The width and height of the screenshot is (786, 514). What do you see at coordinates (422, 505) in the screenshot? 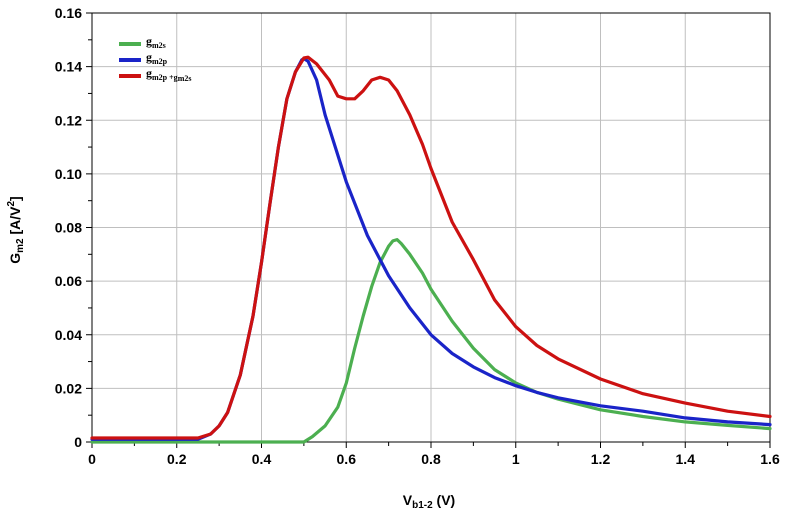
I see `x-axis-label-sub: b1-2` at bounding box center [422, 505].